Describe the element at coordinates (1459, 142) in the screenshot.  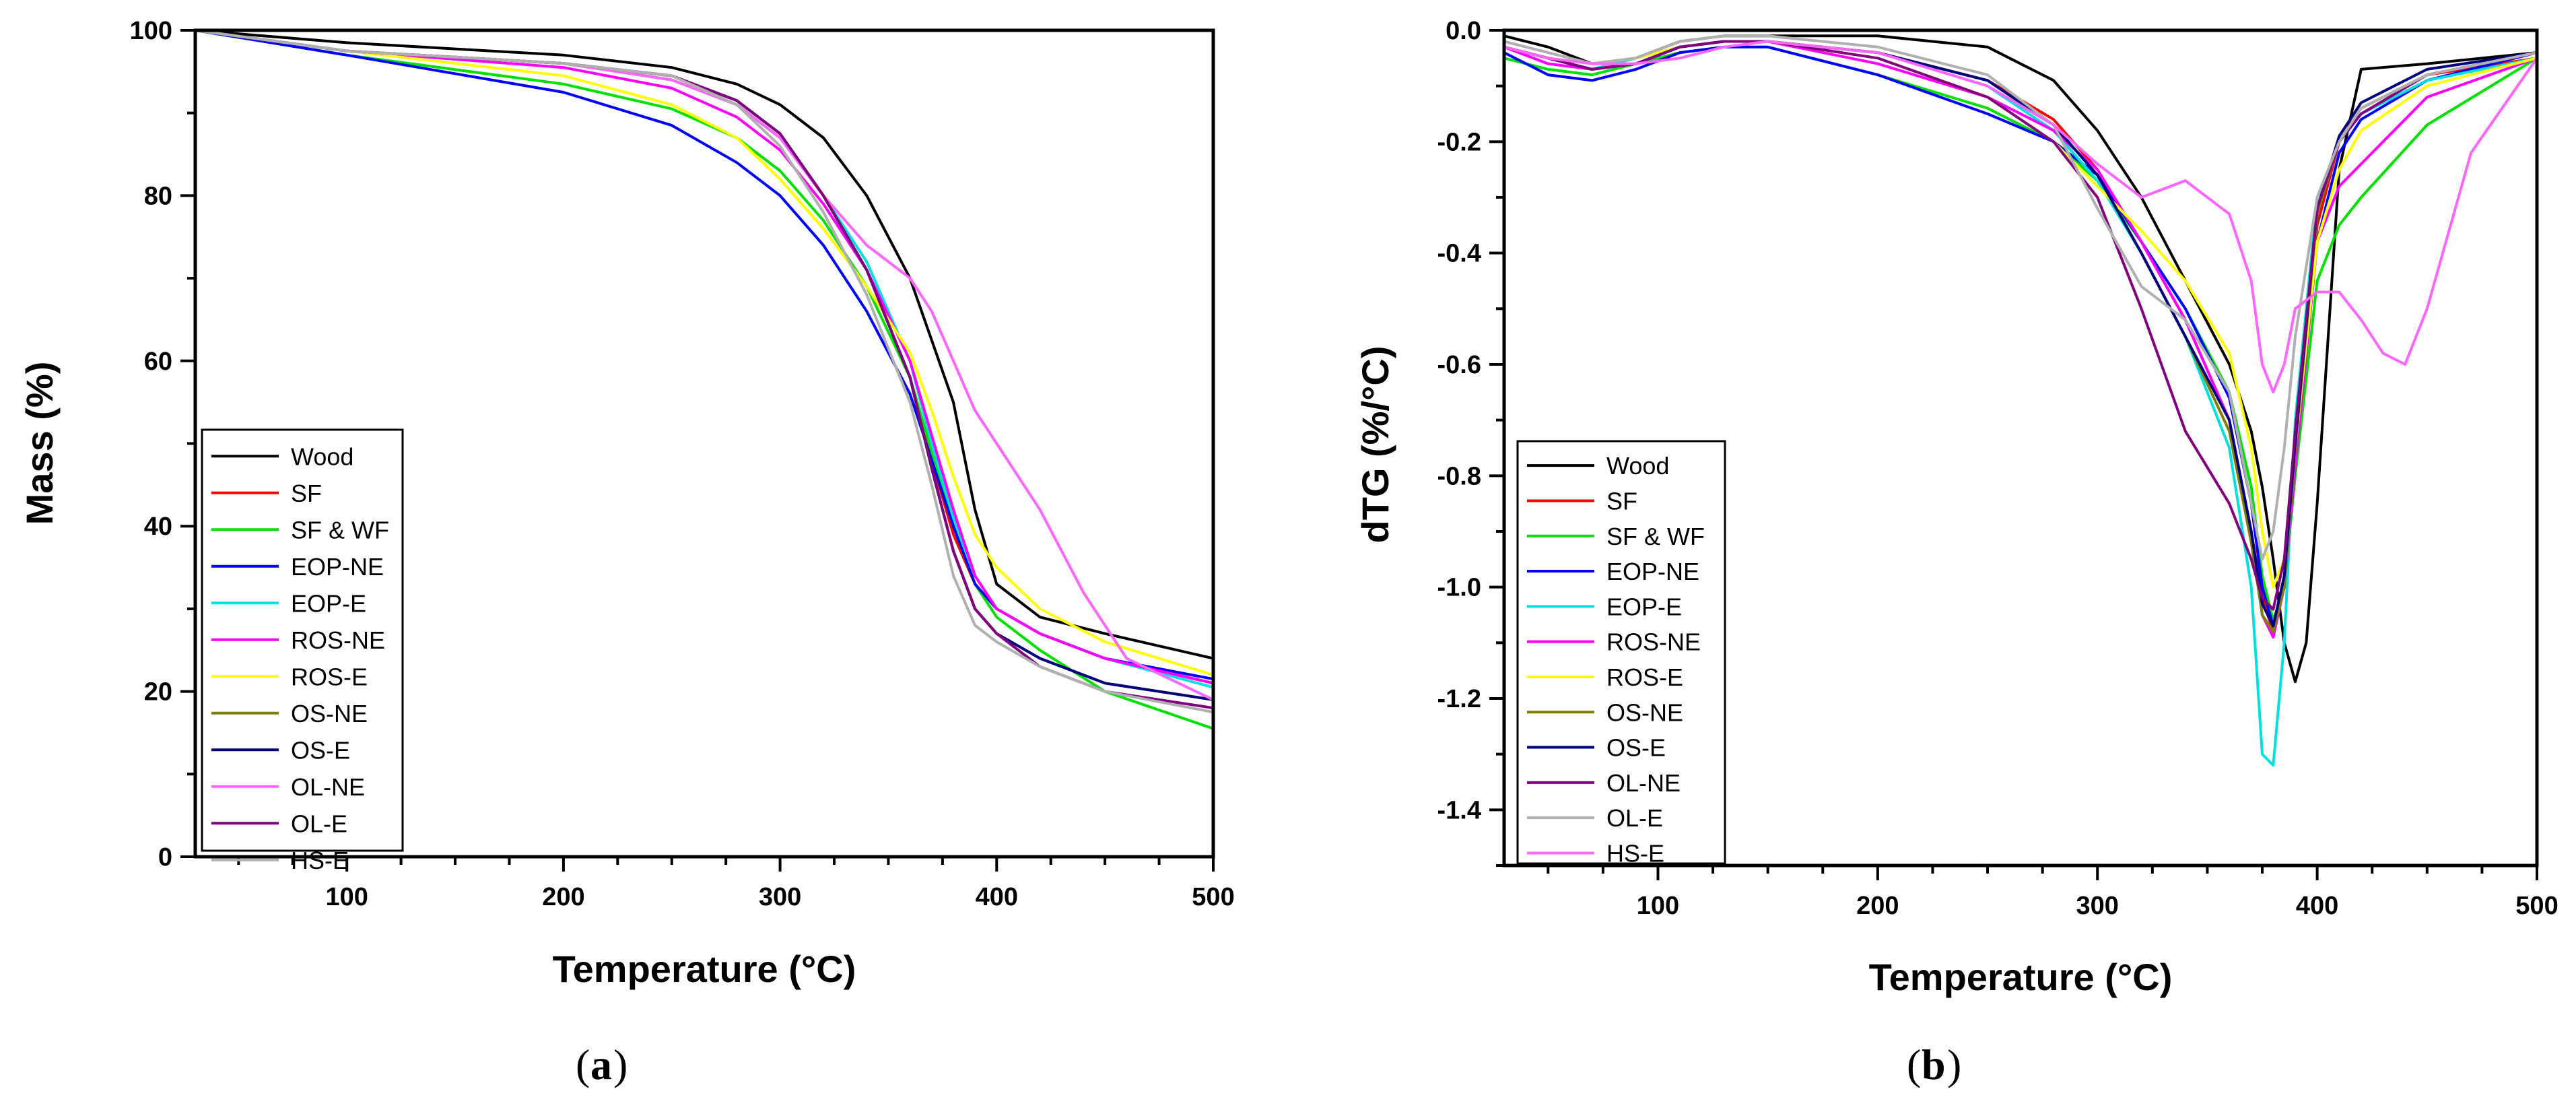
I see `y-tick-label: -0.2` at that location.